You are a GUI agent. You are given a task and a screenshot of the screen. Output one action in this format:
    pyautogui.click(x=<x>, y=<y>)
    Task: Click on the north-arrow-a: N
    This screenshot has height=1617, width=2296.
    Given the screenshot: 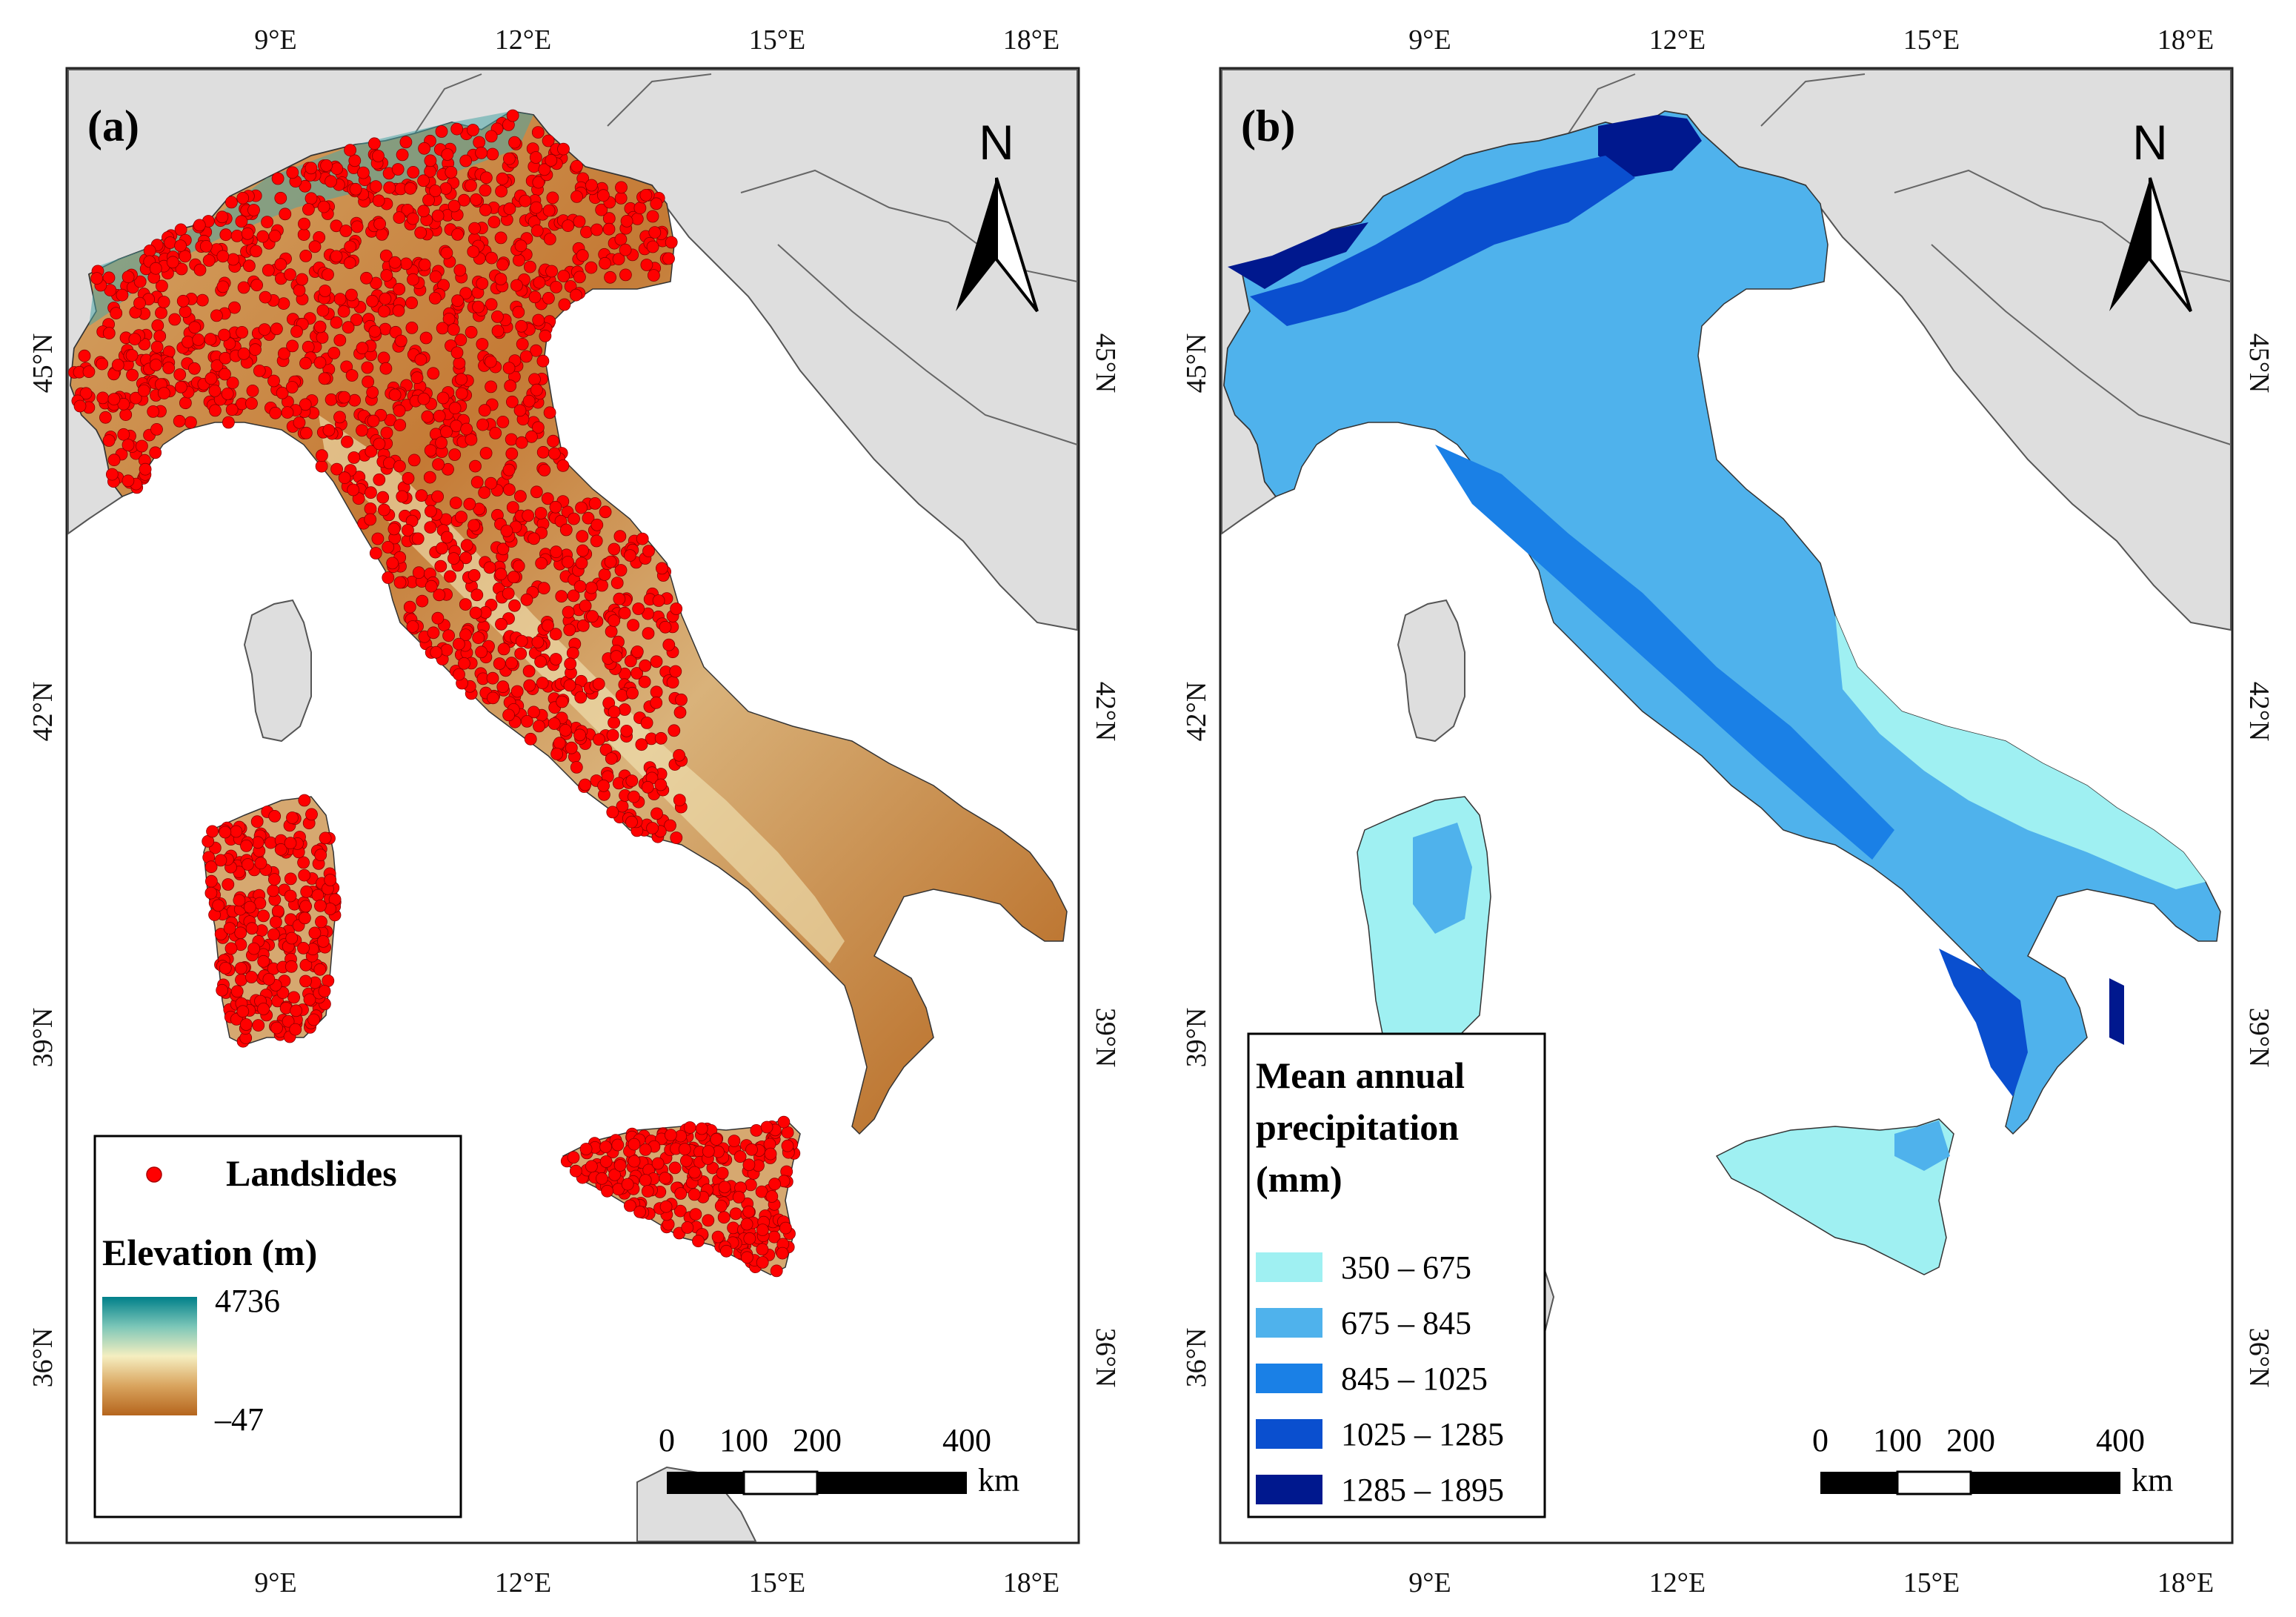 What is the action you would take?
    pyautogui.click(x=998, y=214)
    